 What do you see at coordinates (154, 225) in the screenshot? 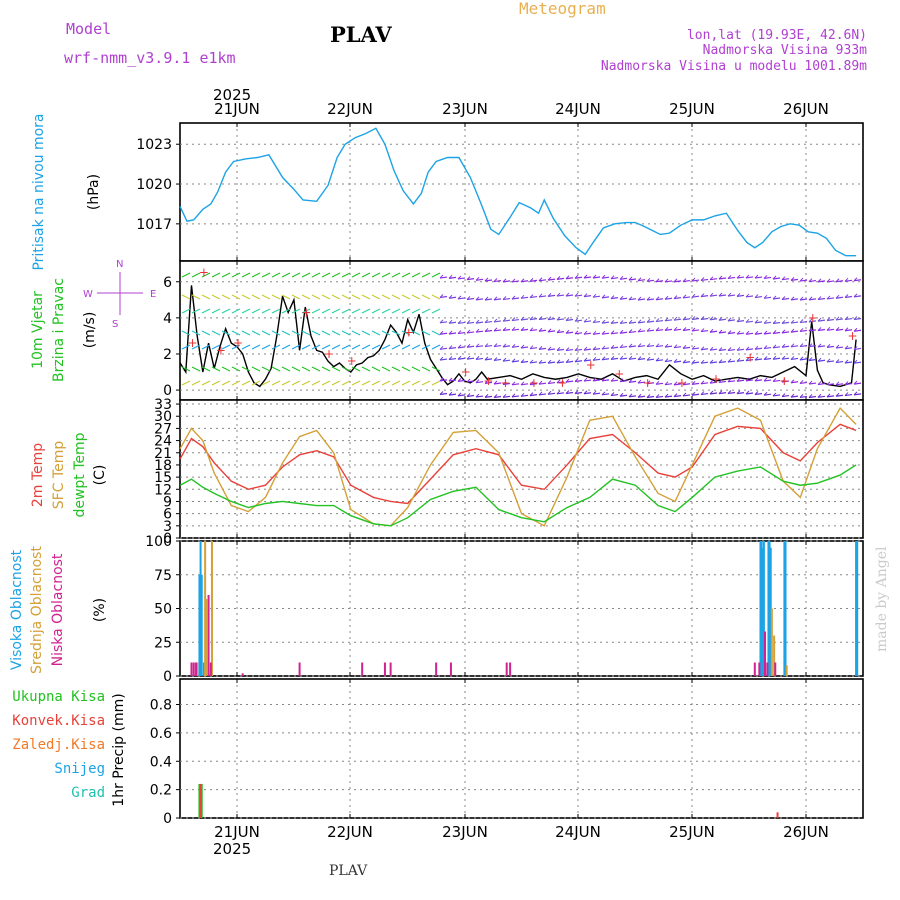
I see `ytick-label-pressure-0: 1017` at bounding box center [154, 225].